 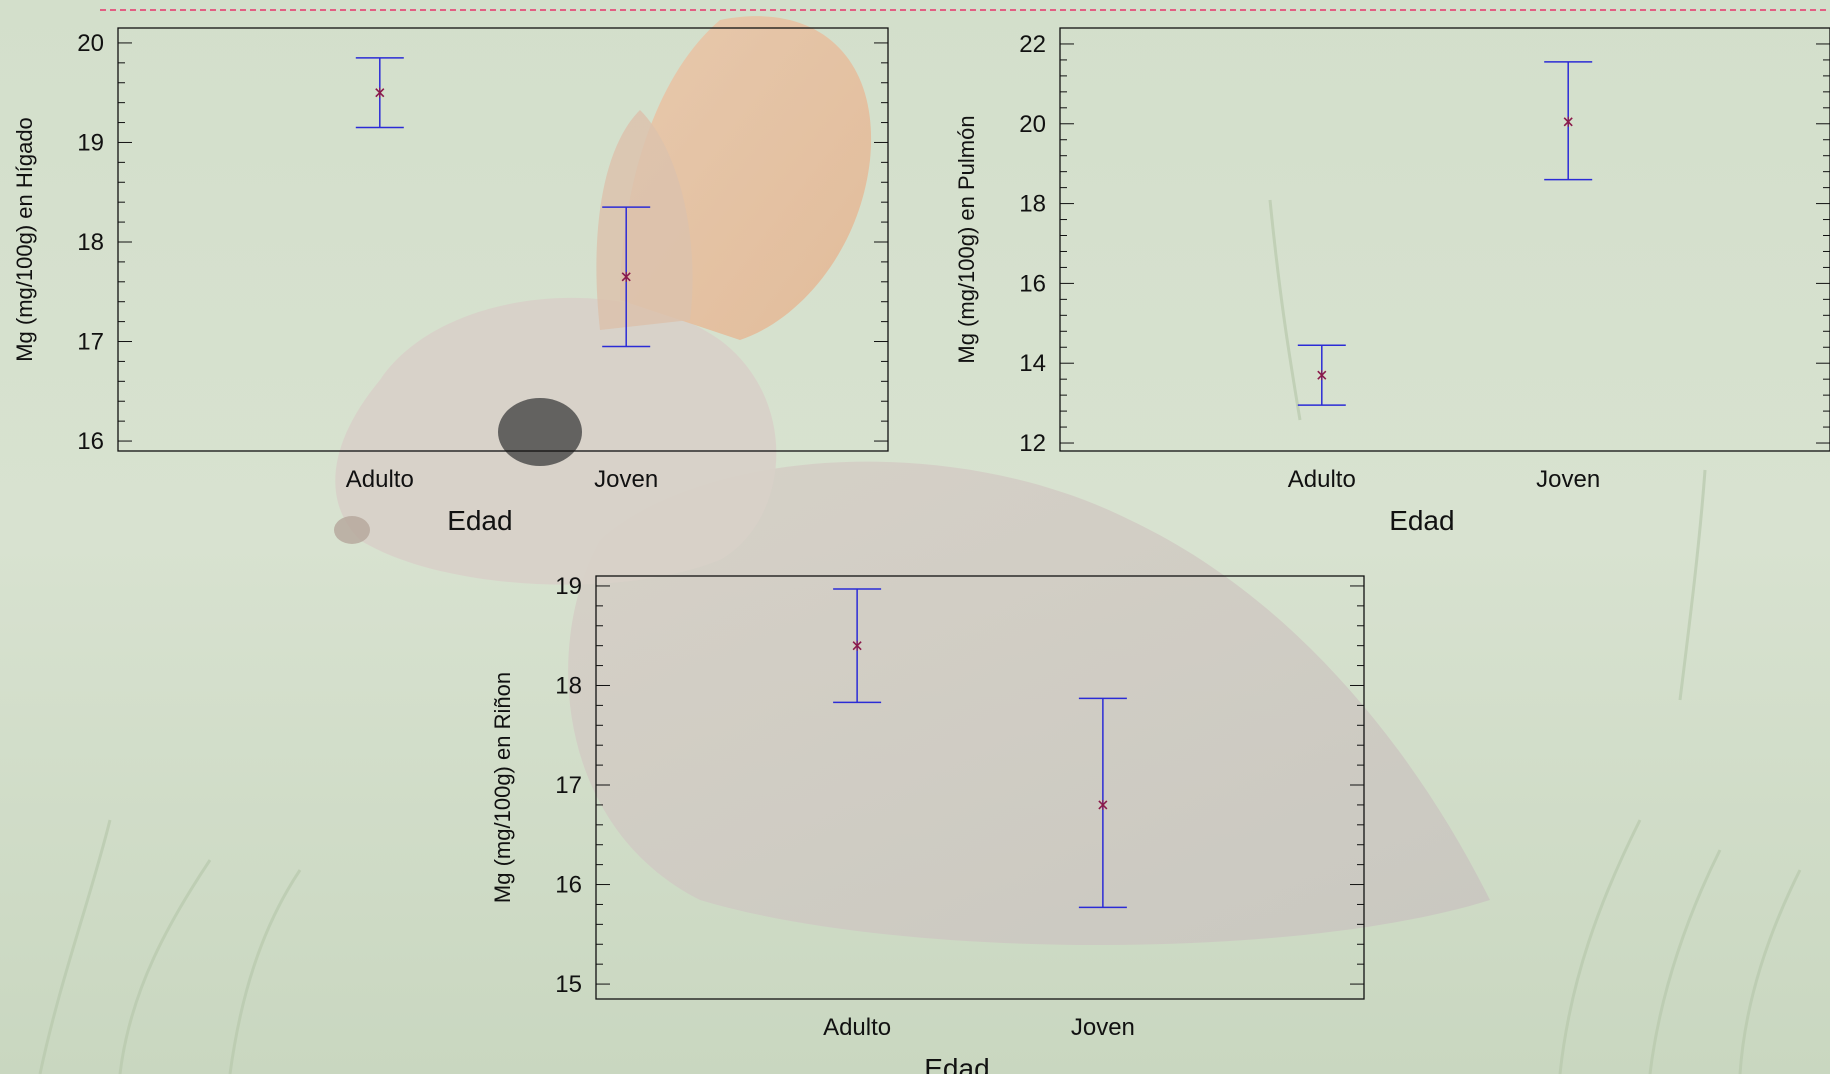 I want to click on y-tick-label: 15, so click(x=568, y=984).